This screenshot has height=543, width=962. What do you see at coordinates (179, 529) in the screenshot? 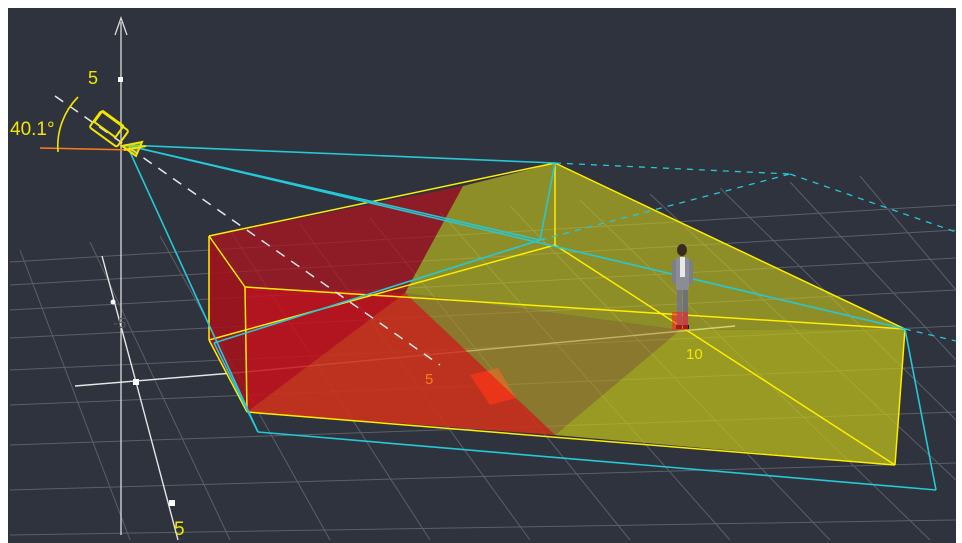
I see `depth-axis-label: 5` at bounding box center [179, 529].